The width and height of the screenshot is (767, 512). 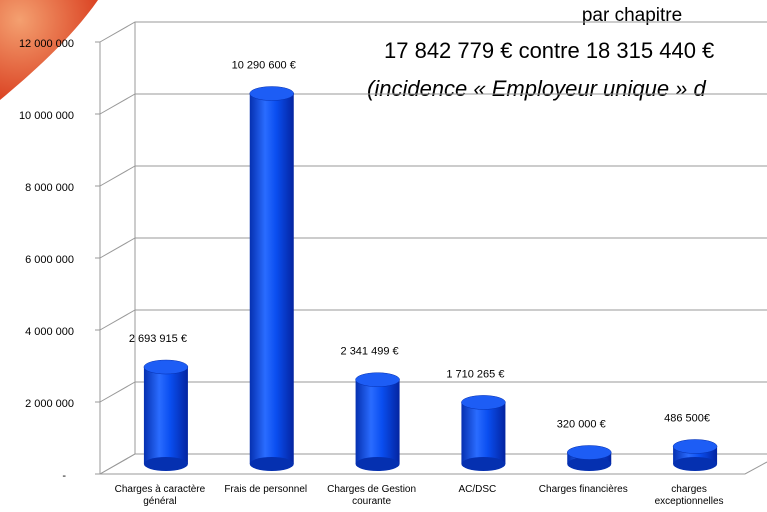 I want to click on x-tick-label: AC/DSC, so click(x=477, y=489).